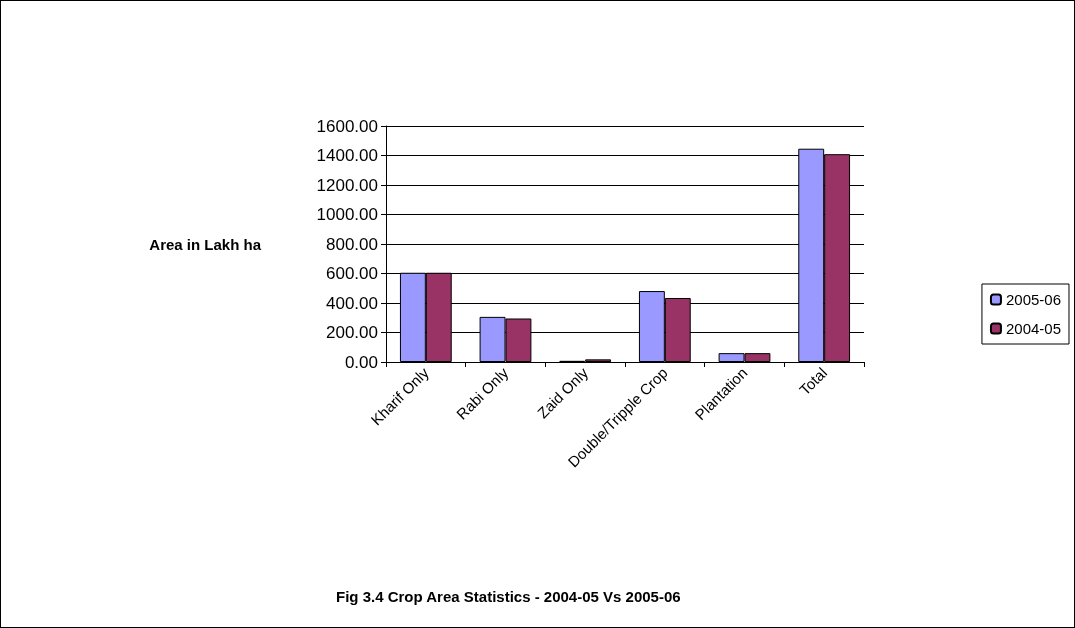 This screenshot has width=1075, height=628. What do you see at coordinates (347, 126) in the screenshot?
I see `y-tick-label: 1600.00` at bounding box center [347, 126].